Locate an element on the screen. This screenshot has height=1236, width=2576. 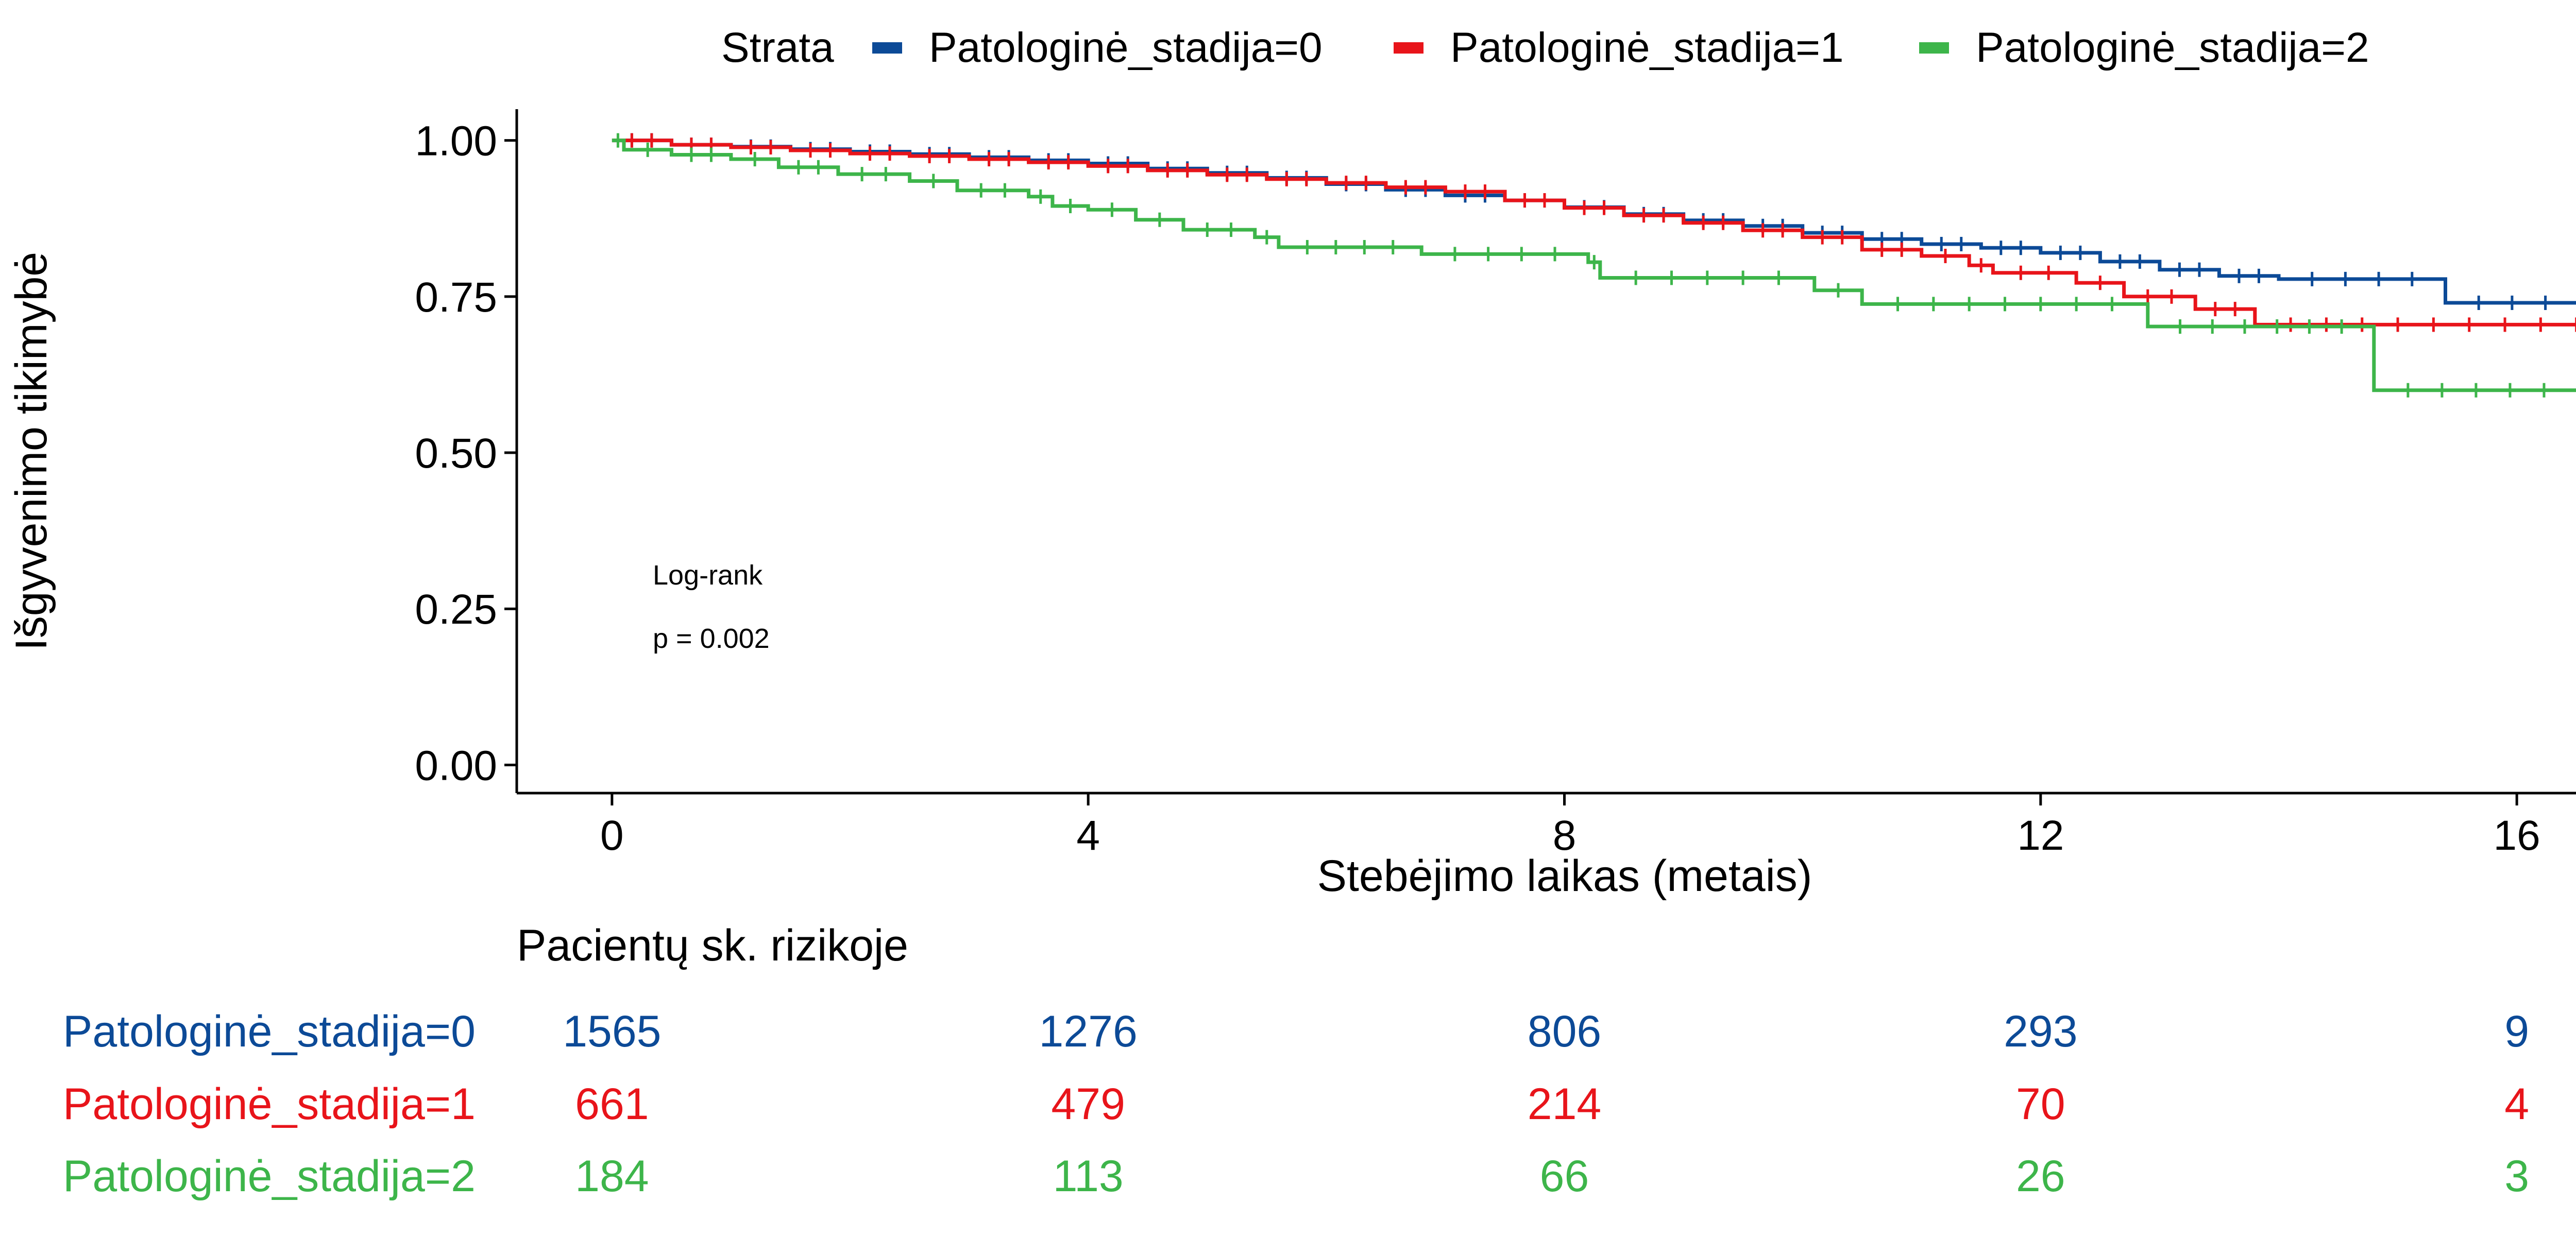
risk-count: 26 is located at coordinates (2040, 1176).